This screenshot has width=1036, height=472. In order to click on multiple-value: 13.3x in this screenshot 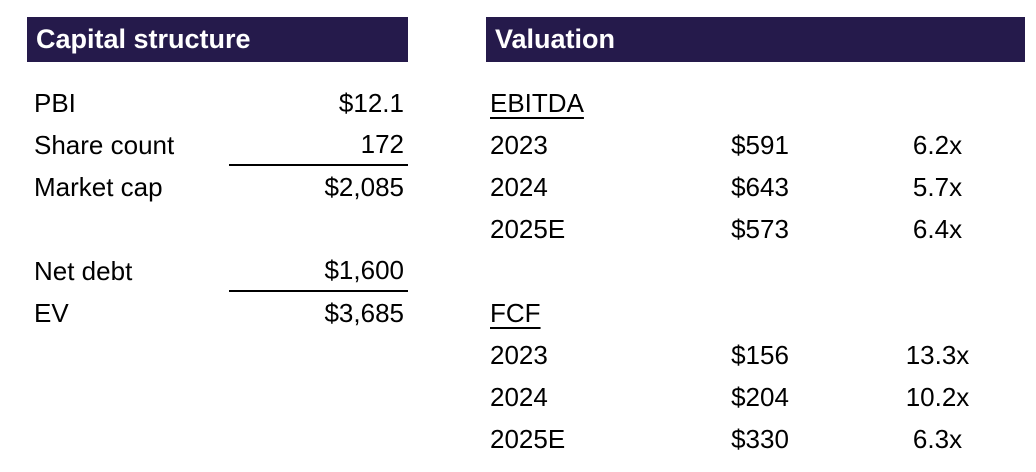, I will do `click(937, 354)`.